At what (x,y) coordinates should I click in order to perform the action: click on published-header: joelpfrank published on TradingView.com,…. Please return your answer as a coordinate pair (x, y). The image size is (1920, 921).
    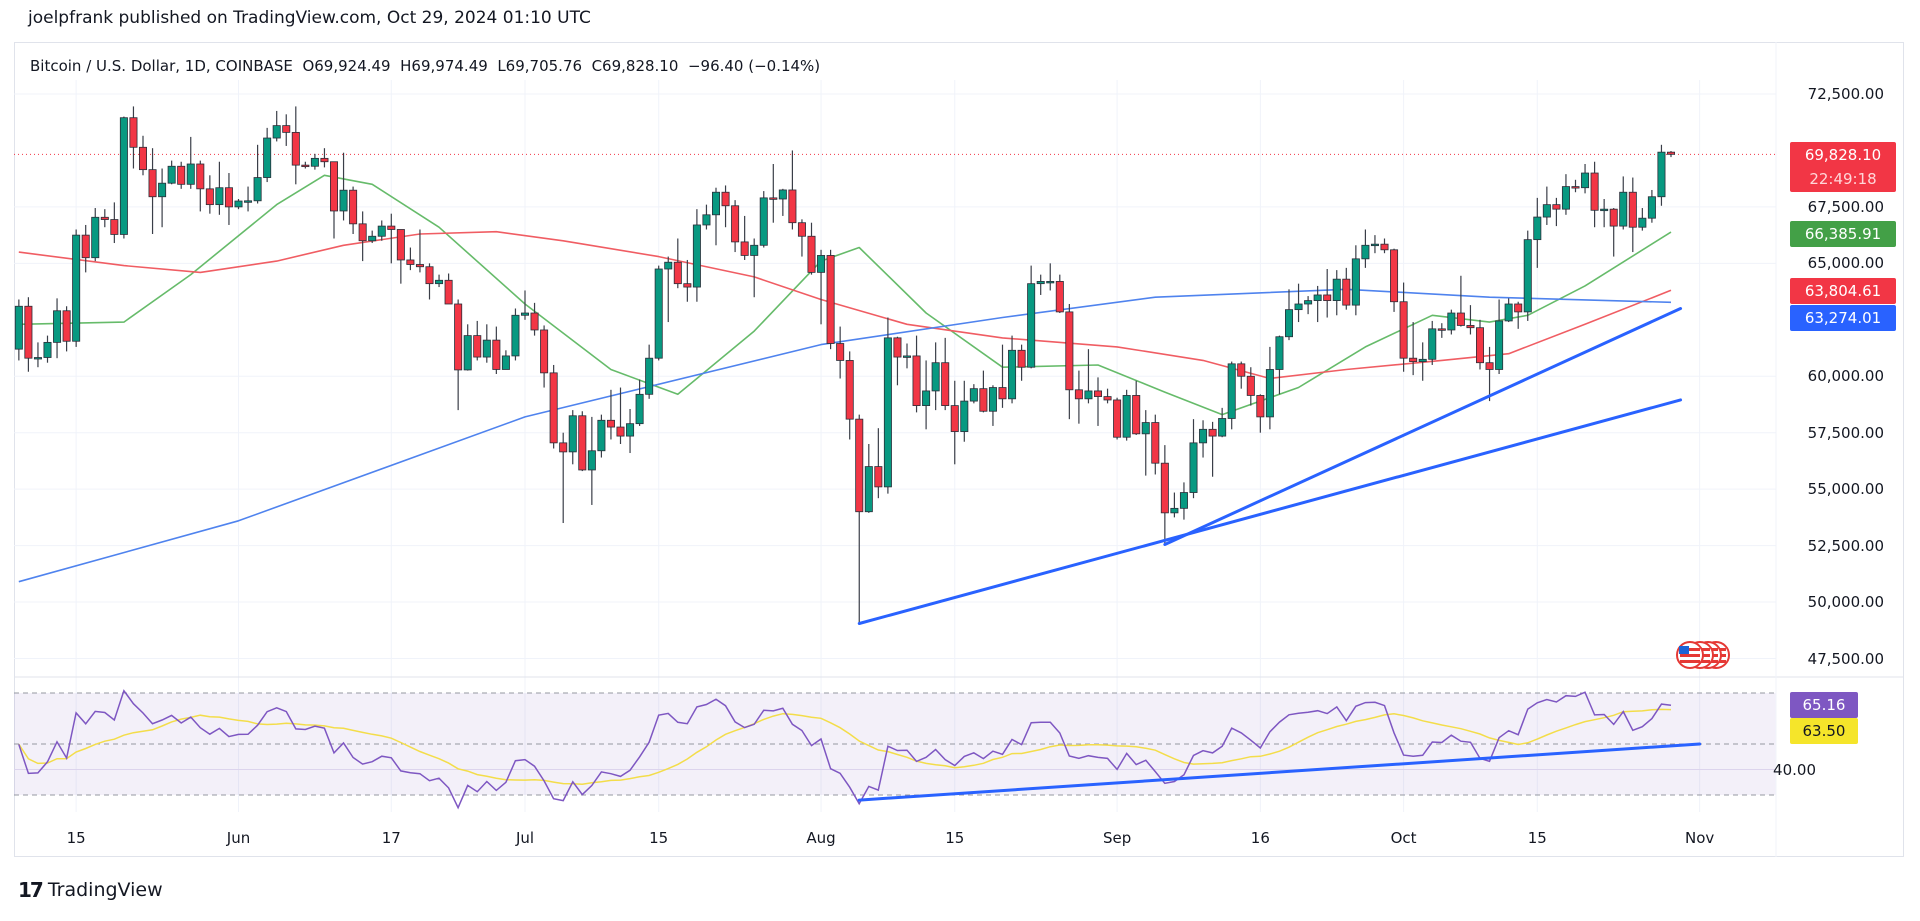
    Looking at the image, I should click on (309, 18).